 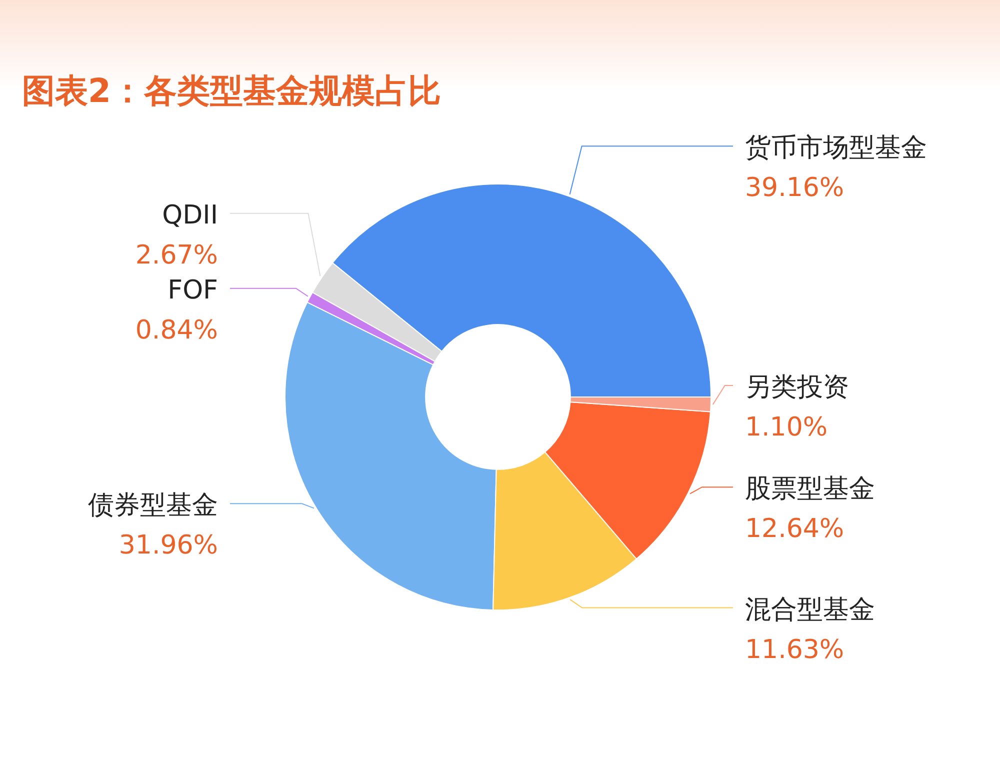 I want to click on slice-label: 股票型基金, so click(x=810, y=489).